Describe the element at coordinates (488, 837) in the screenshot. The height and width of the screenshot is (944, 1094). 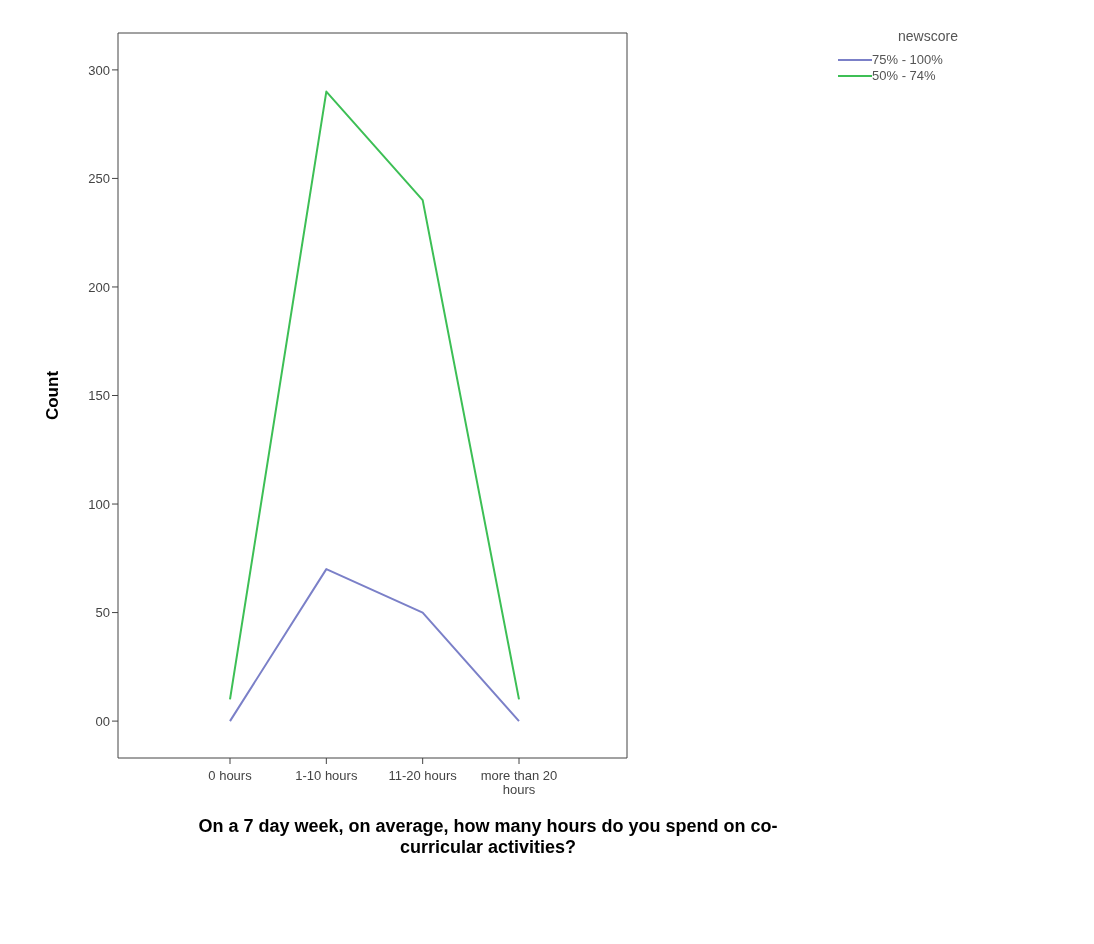
I see `x-axis-title: On a 7 day week, on average, how many hours do you spend on co-curricular activities?` at that location.